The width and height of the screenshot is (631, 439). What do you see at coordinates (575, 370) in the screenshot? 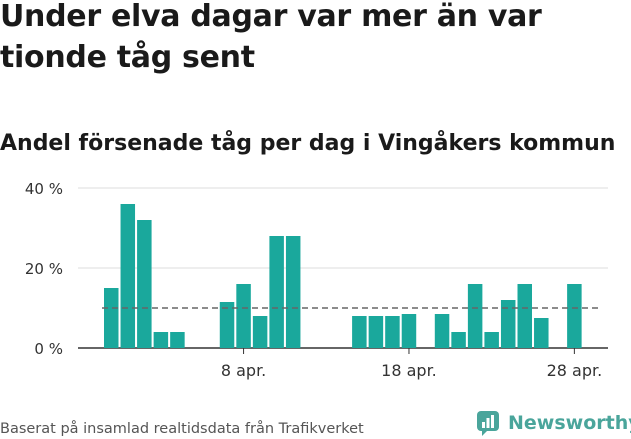
I see `x-tick-label: 28 apr.` at bounding box center [575, 370].